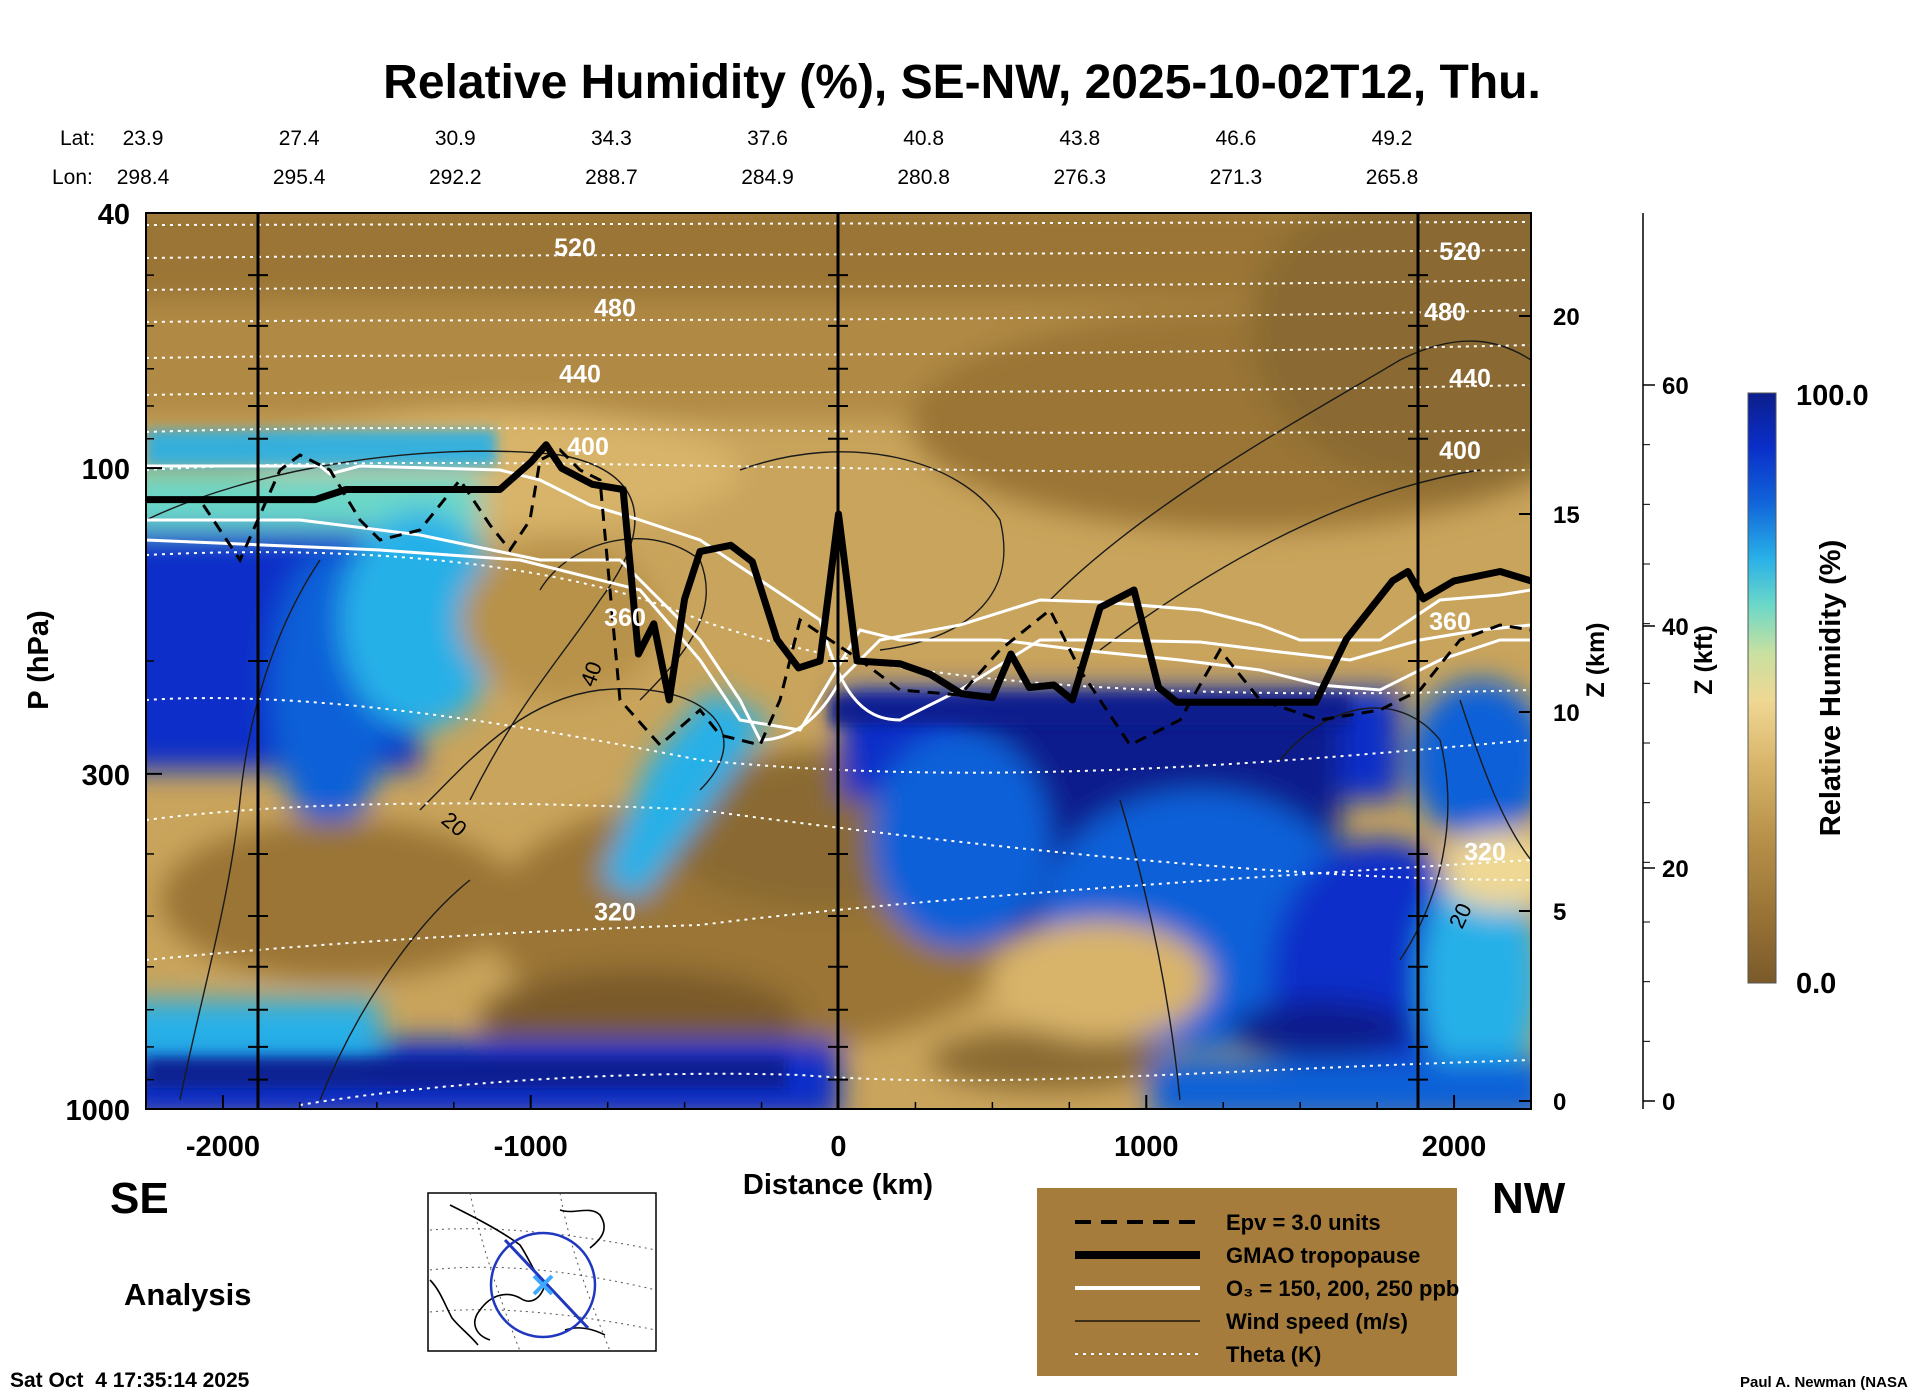  I want to click on z-km-tick-label: 0, so click(1559, 1102).